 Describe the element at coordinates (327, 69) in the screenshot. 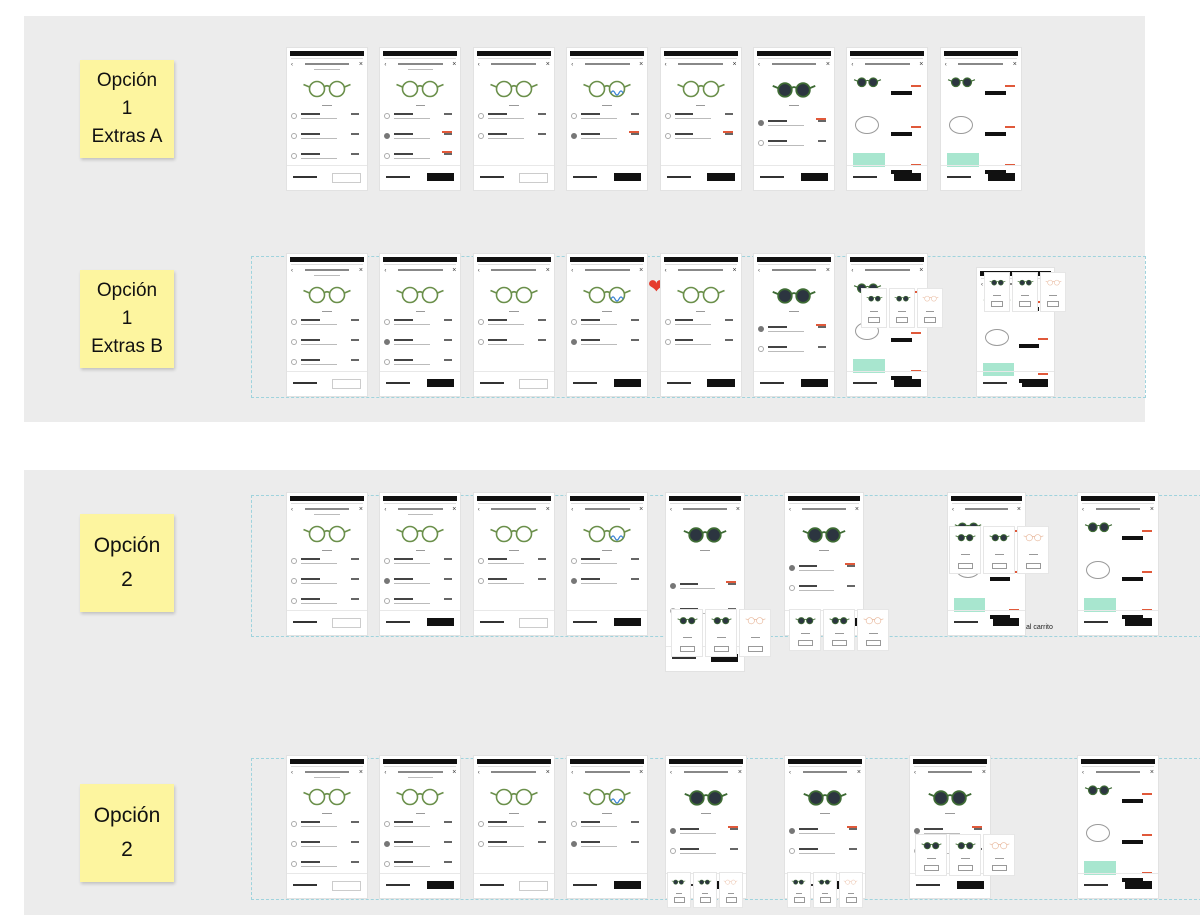

I see `step-caption-placeholder` at that location.